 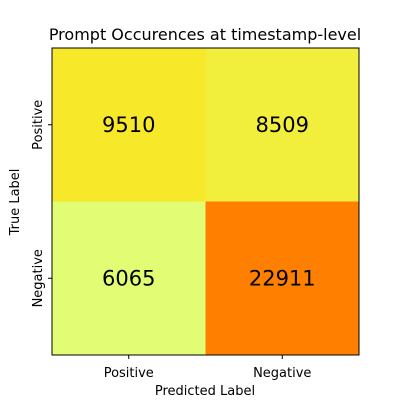 What do you see at coordinates (41, 203) in the screenshot?
I see `y-axis-ticks: Positive Negative` at bounding box center [41, 203].